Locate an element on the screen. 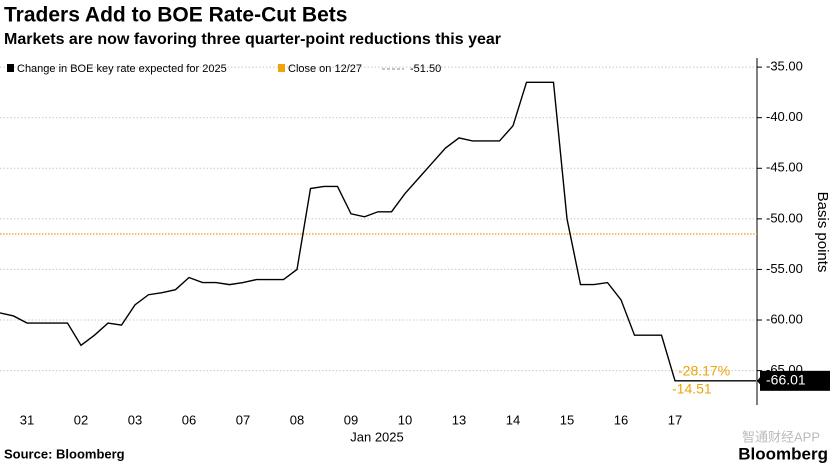 The image size is (832, 464). annotation: -28.17% is located at coordinates (704, 371).